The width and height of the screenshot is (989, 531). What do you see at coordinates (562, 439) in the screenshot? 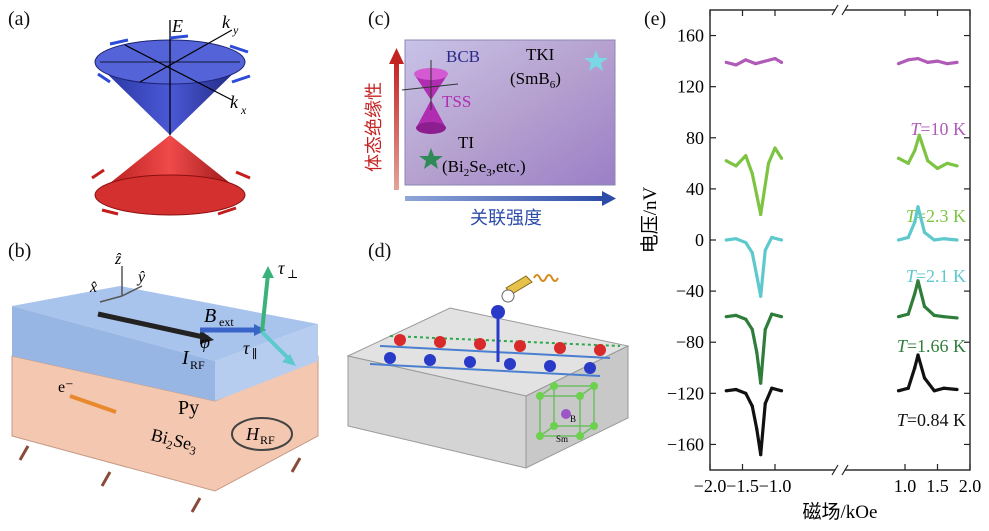
I see `sm-atom-label: Sm` at bounding box center [562, 439].